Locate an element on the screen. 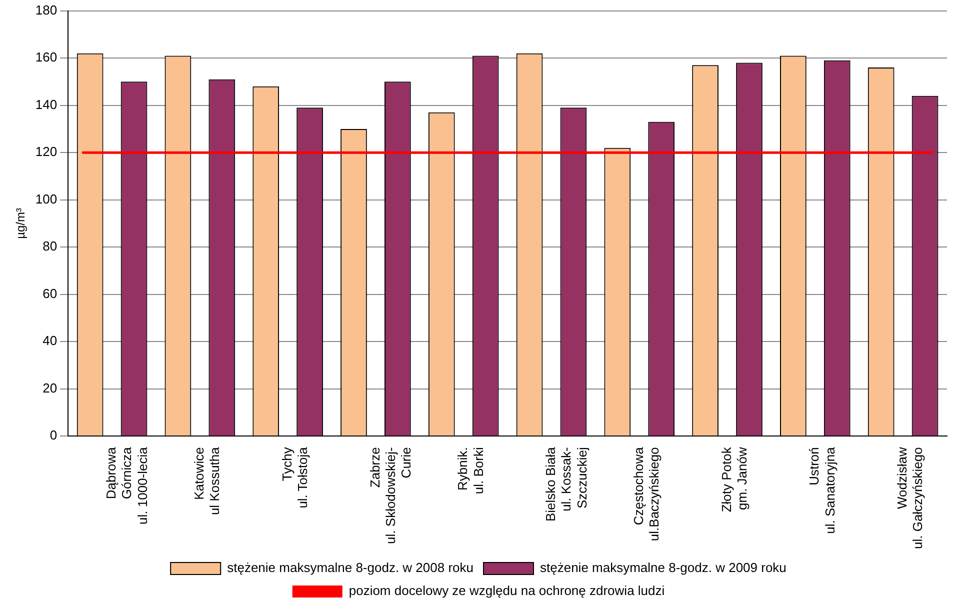  x-tick-label: Rybnik. ul. Borki is located at coordinates (470, 470).